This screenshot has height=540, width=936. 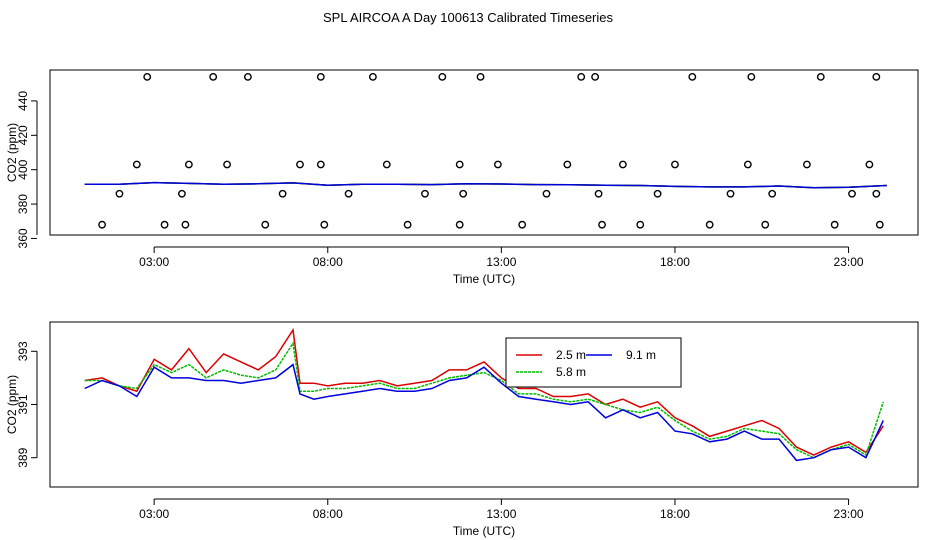 I want to click on y-tick-label: 391, so click(x=23, y=404).